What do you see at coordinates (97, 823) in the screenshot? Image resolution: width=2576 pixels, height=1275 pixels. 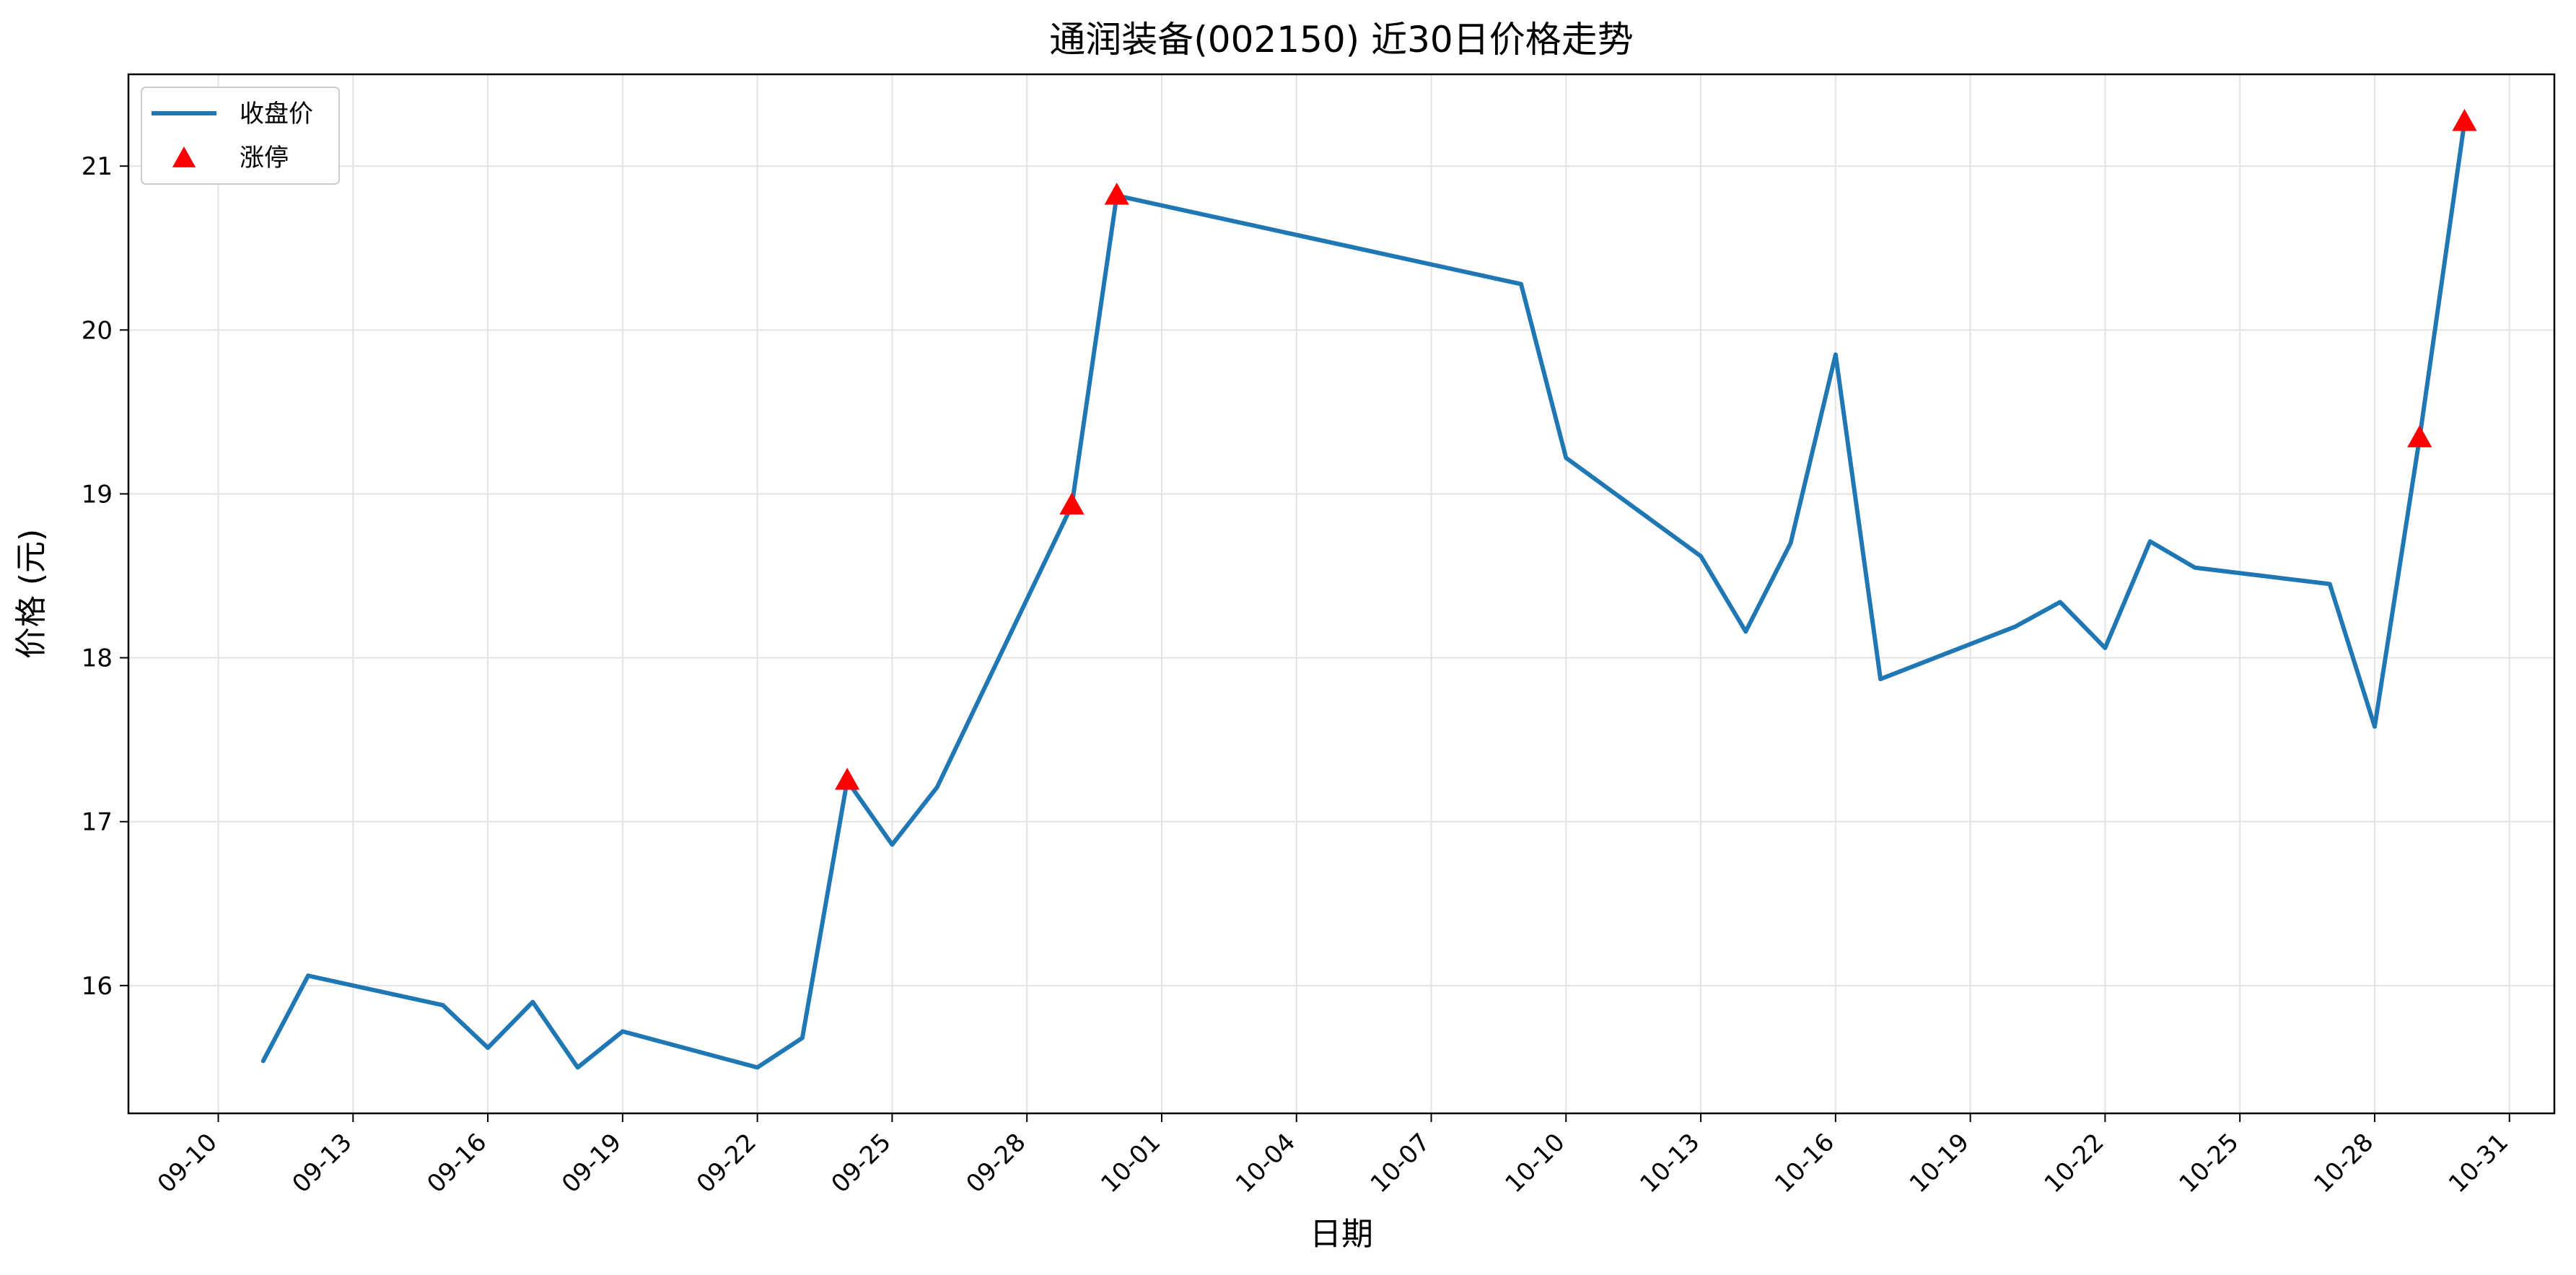 I see `y-tick-label: 17` at bounding box center [97, 823].